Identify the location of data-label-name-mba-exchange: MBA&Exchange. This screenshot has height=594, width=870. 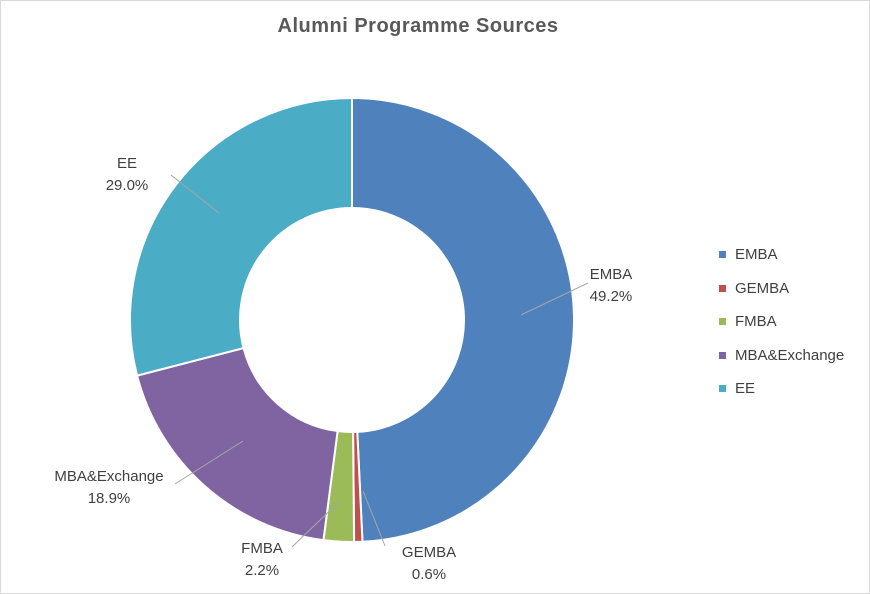
(108, 476).